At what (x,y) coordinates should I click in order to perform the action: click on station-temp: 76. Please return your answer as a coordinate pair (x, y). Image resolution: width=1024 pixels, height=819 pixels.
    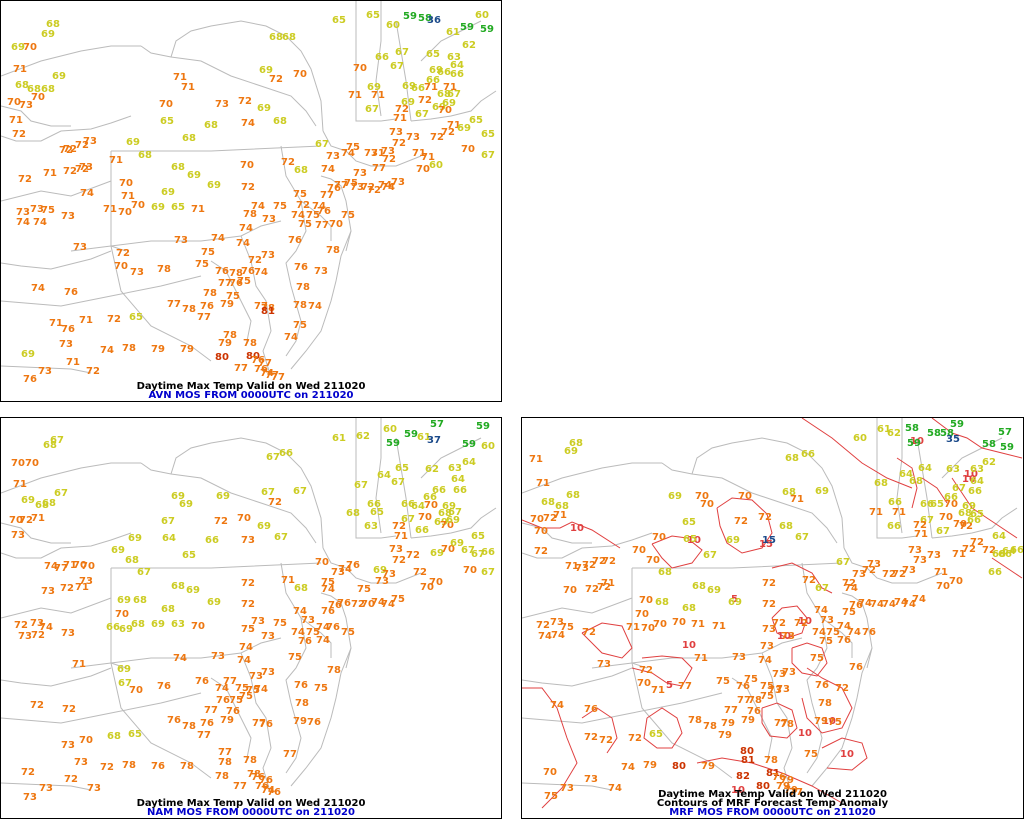
    Looking at the image, I should click on (207, 306).